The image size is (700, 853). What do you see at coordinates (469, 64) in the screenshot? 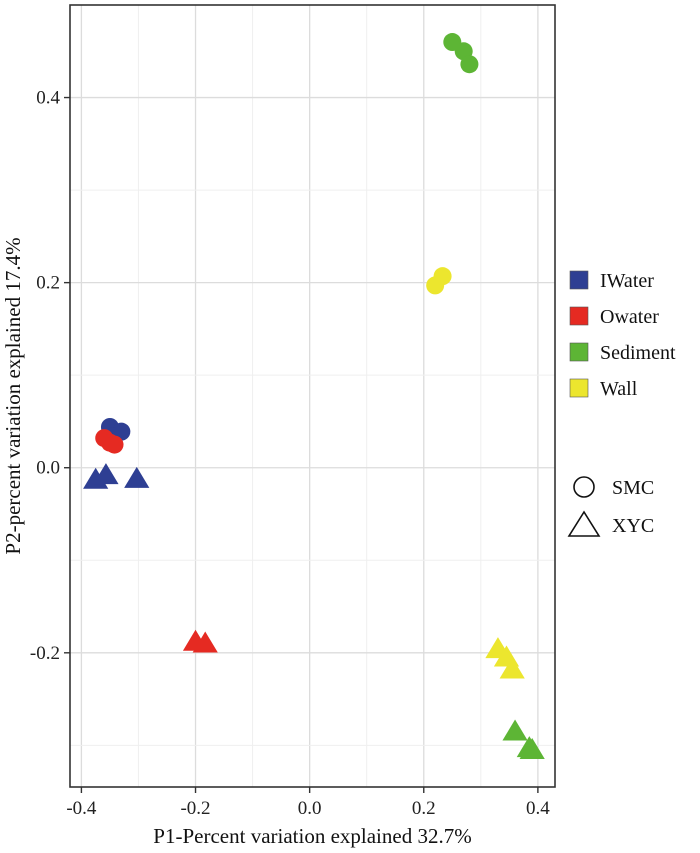
I see `sediment-circle-point` at bounding box center [469, 64].